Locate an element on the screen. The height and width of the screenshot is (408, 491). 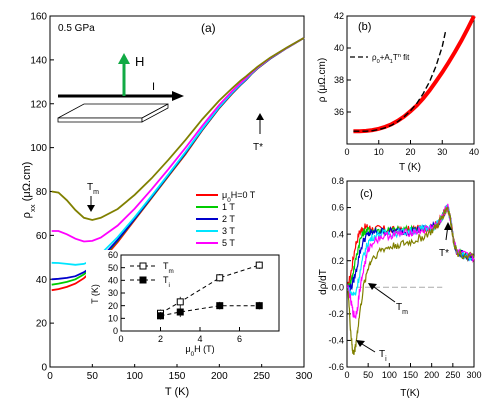
field-arrow-head is located at coordinates (124, 58).